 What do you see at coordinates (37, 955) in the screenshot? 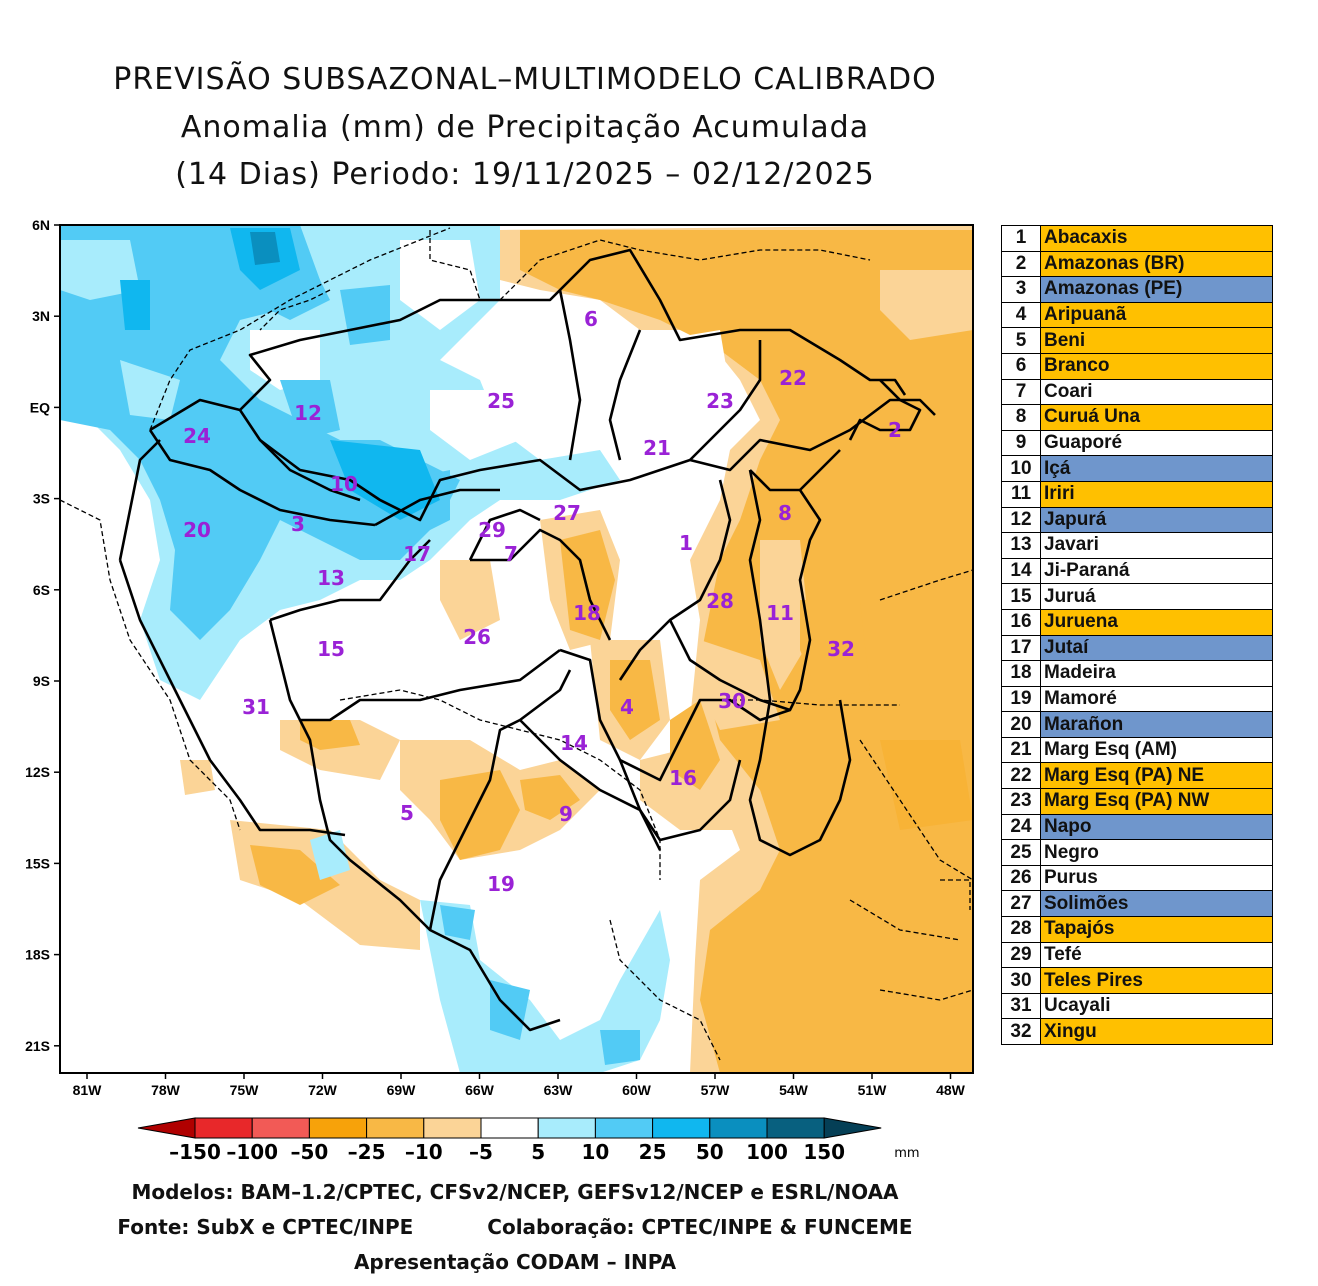
I see `lat-label: 18S` at bounding box center [37, 955].